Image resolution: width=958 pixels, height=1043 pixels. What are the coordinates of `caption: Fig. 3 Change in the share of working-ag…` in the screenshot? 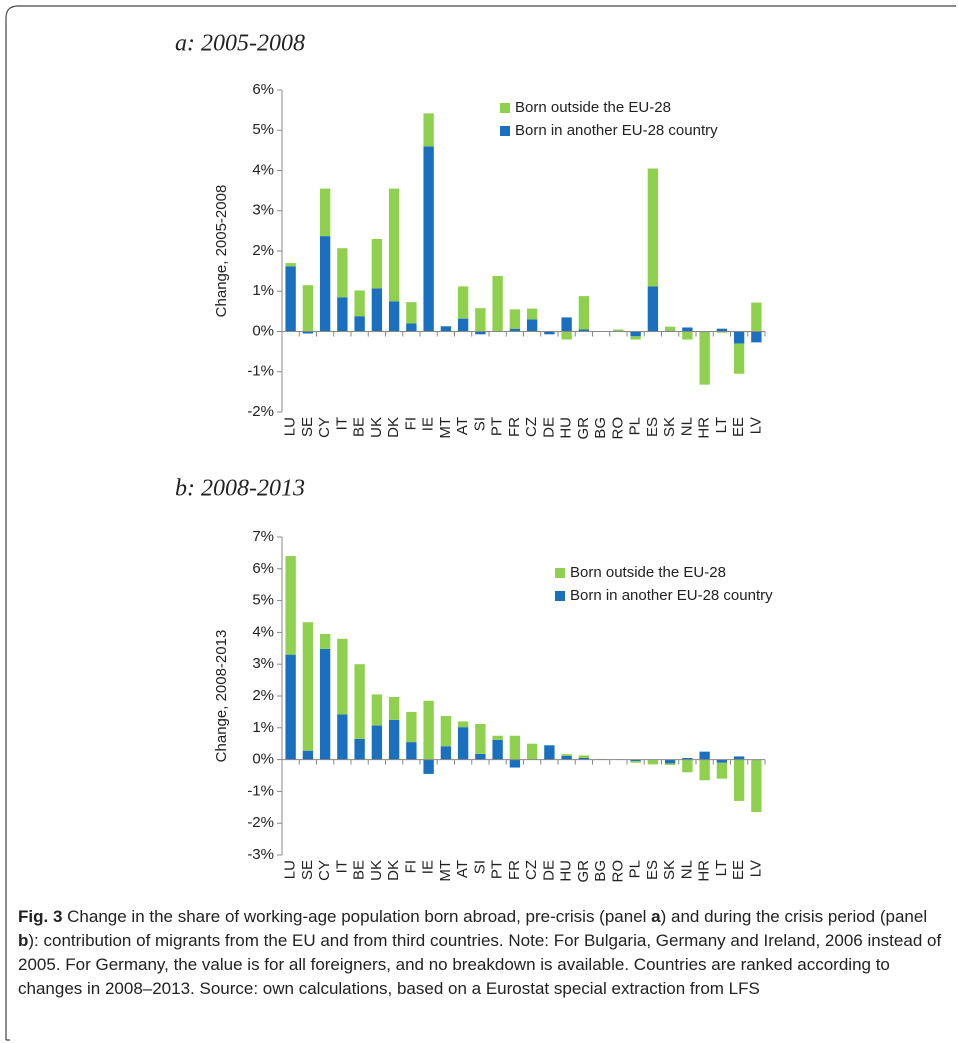 It's located at (483, 953).